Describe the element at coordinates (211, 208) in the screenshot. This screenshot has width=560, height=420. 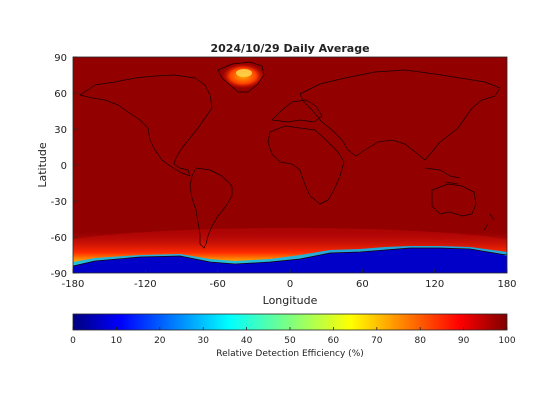
I see `coastline-south-america` at that location.